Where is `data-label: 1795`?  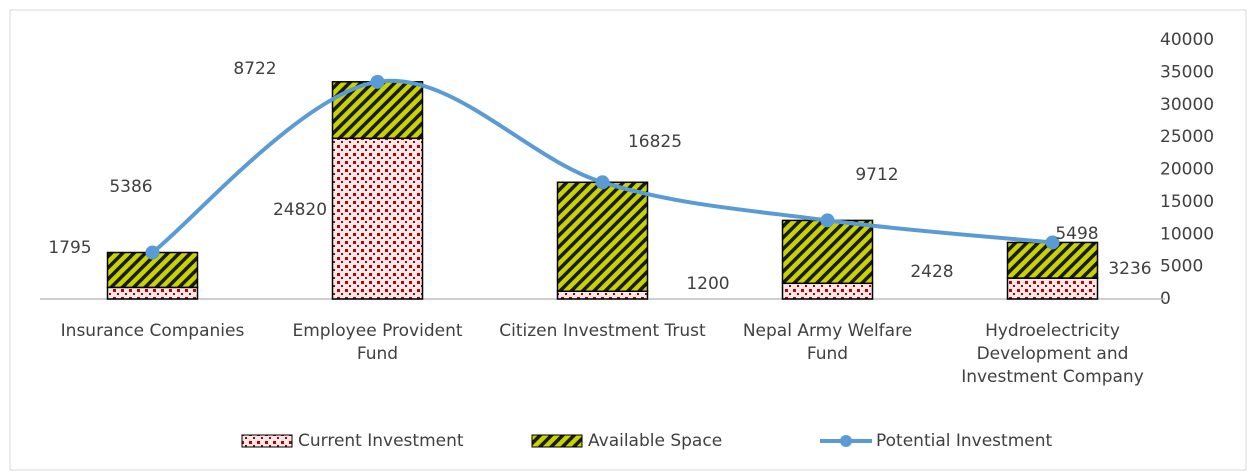
data-label: 1795 is located at coordinates (69, 248).